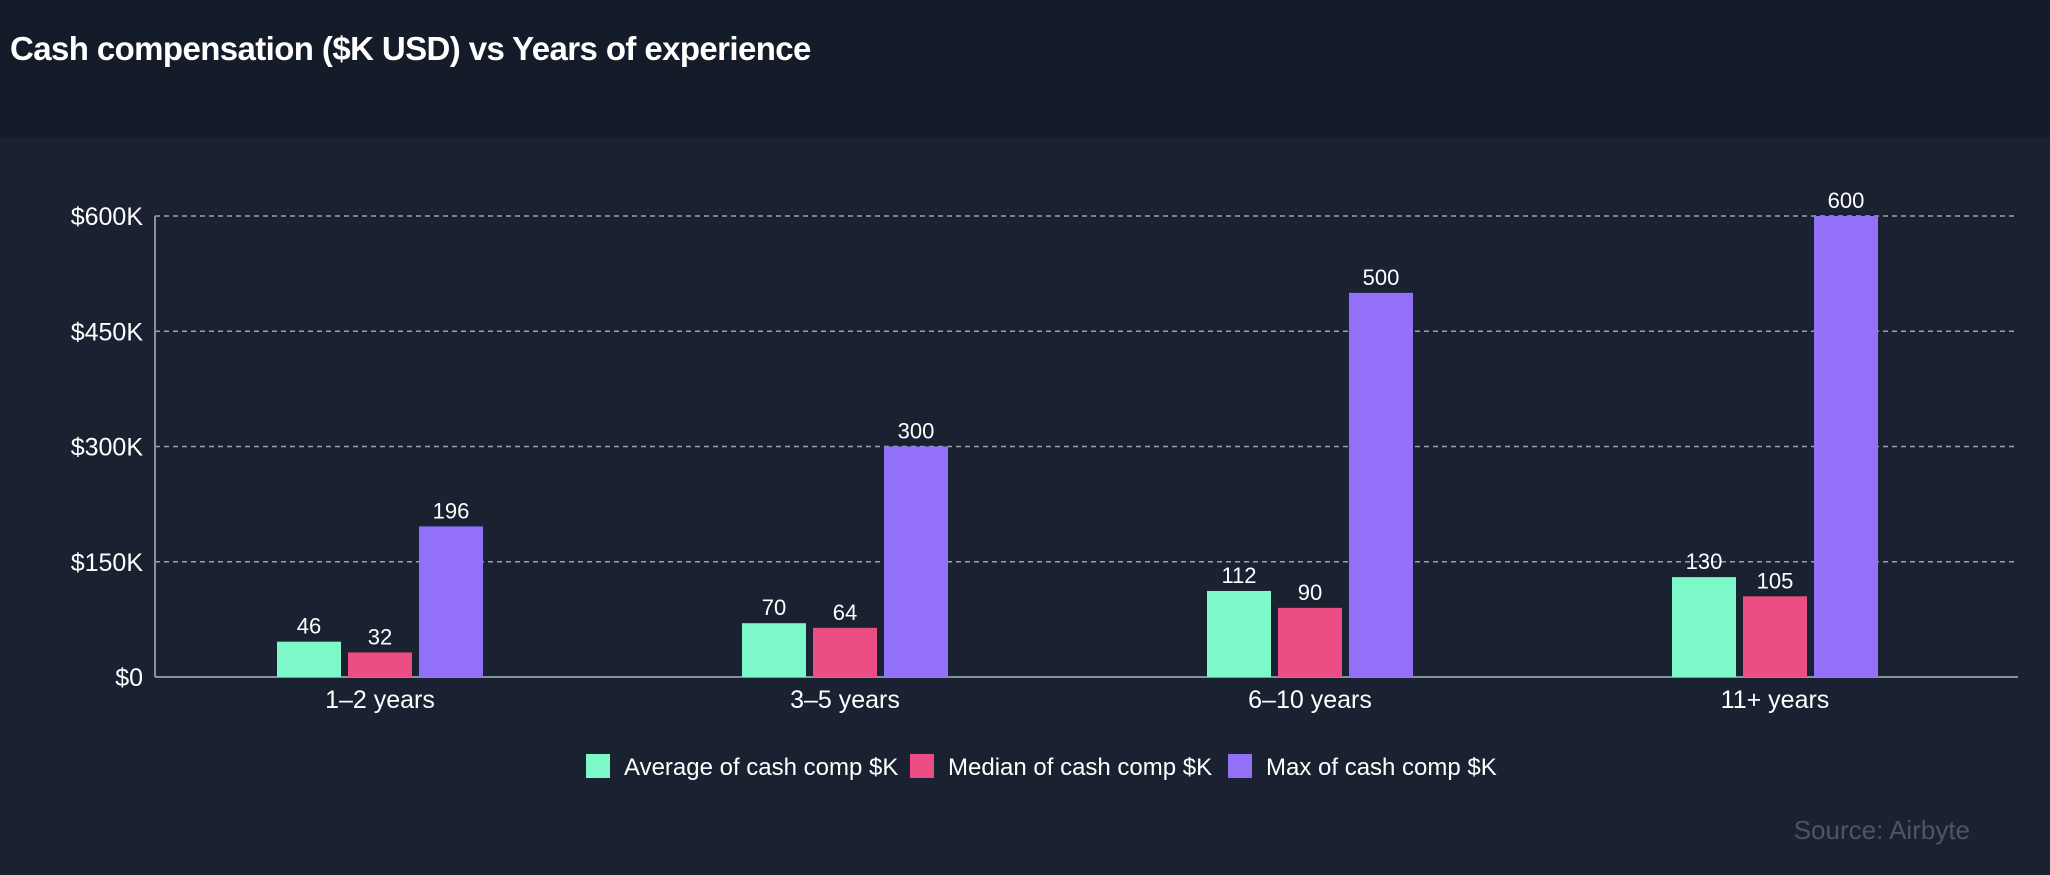  What do you see at coordinates (1310, 700) in the screenshot?
I see `x-tick-label: 6–10 years` at bounding box center [1310, 700].